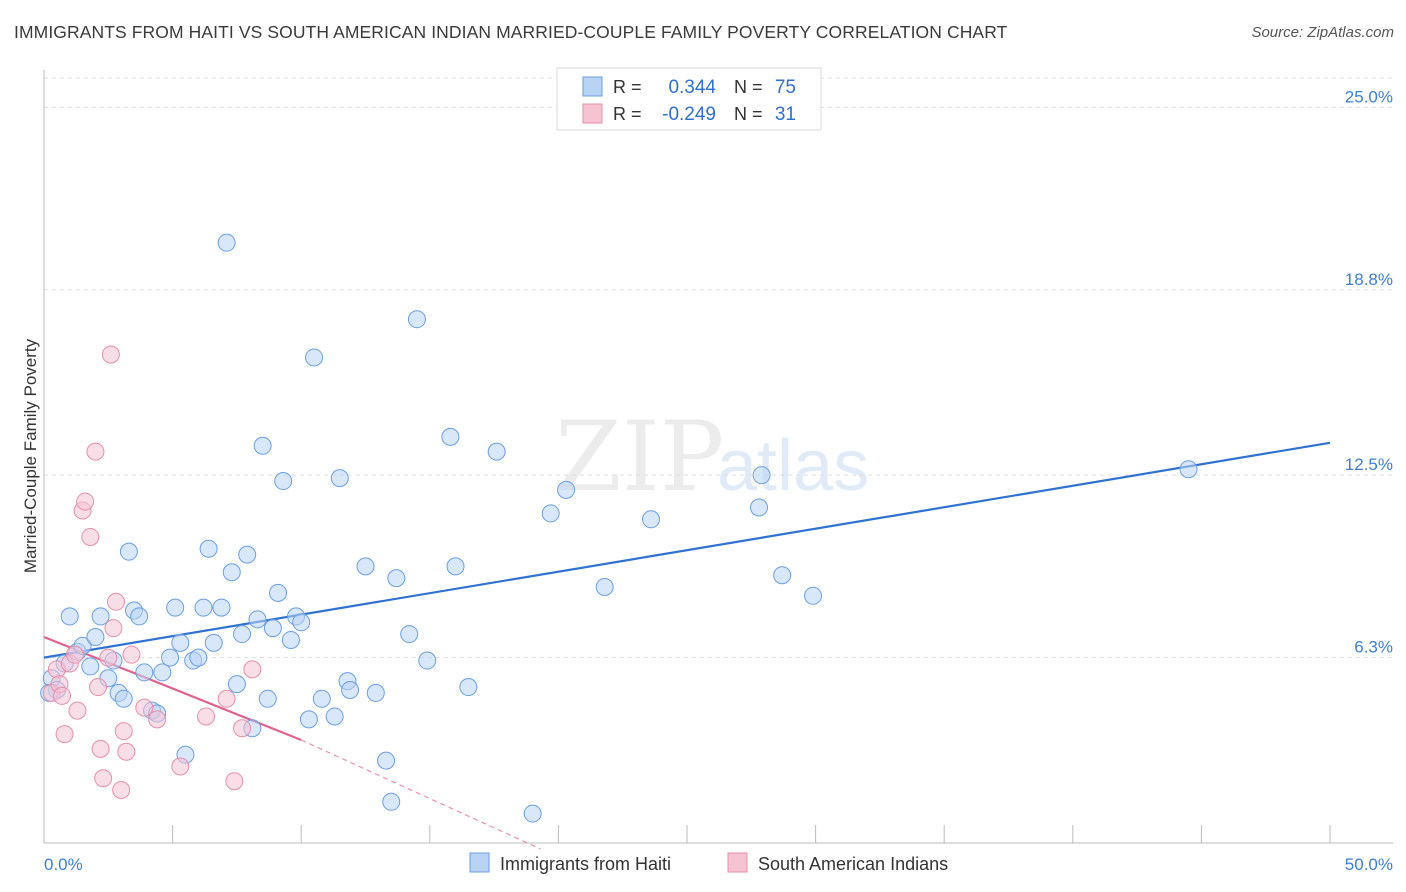 Image resolution: width=1406 pixels, height=892 pixels. I want to click on legend-r-label-pink: R =, so click(627, 114).